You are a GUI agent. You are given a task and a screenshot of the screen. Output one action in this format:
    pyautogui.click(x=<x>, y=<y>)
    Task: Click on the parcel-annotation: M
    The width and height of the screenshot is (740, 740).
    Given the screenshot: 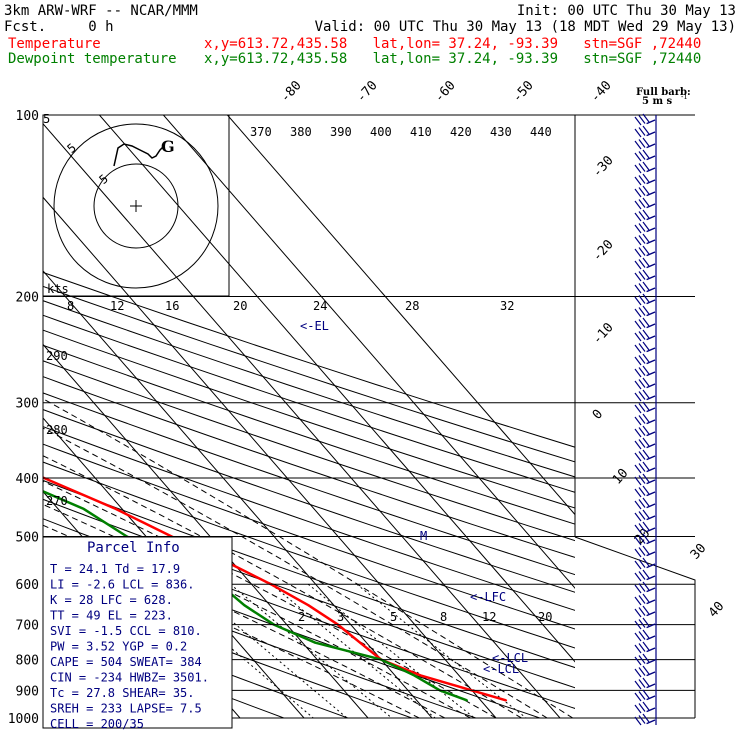 What is the action you would take?
    pyautogui.click(x=423, y=536)
    